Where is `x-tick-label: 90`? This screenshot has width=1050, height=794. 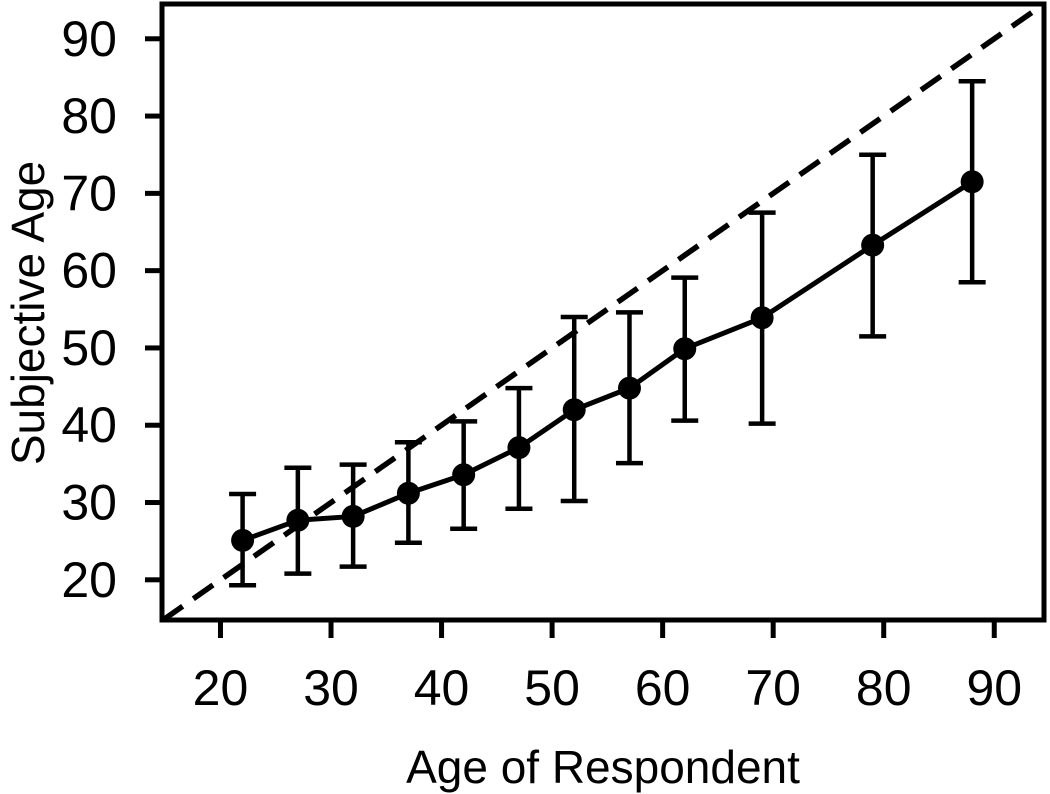
x-tick-label: 90 is located at coordinates (994, 688).